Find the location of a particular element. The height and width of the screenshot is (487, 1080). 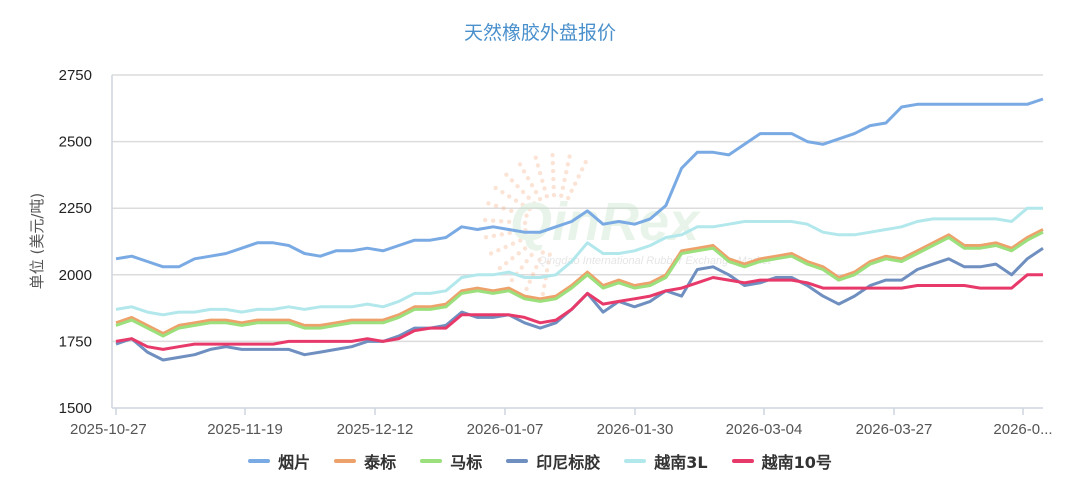

legend-label: 越南10号 is located at coordinates (796, 462).